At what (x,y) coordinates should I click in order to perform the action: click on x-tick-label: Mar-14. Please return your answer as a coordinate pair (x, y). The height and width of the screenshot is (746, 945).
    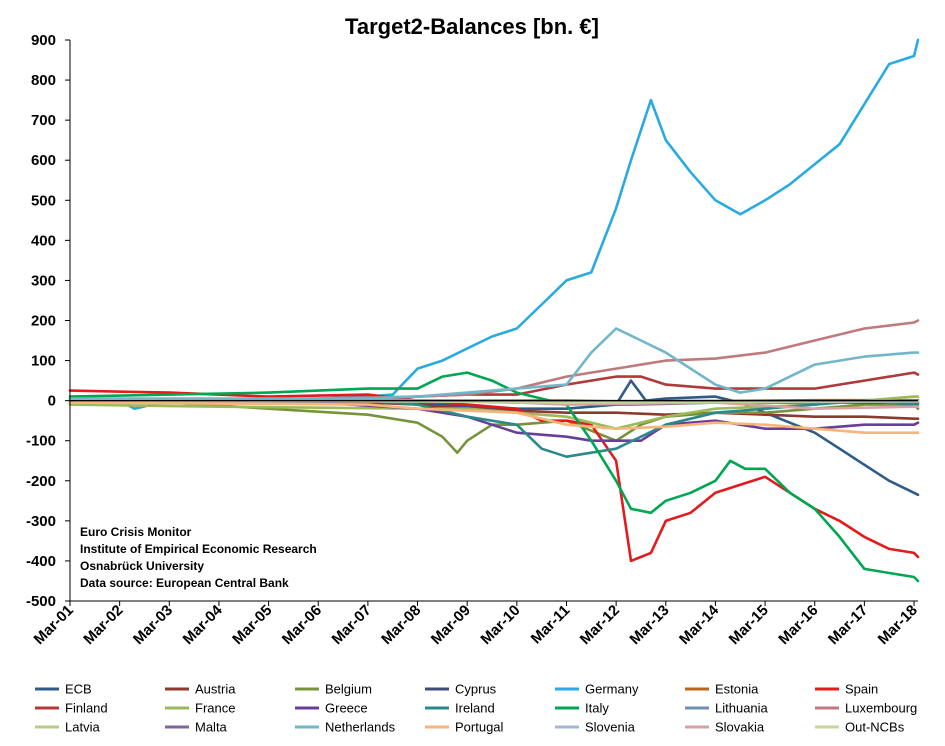
    Looking at the image, I should click on (699, 624).